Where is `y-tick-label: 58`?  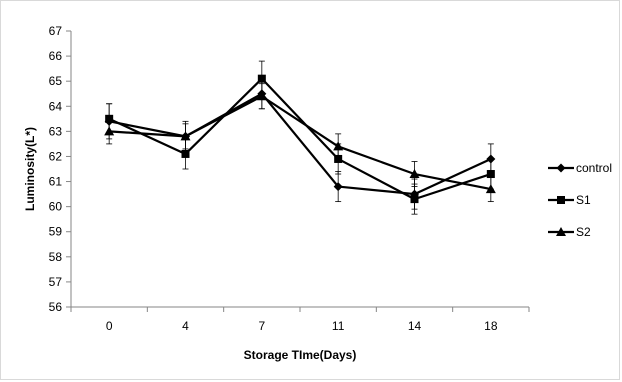 y-tick-label: 58 is located at coordinates (56, 257).